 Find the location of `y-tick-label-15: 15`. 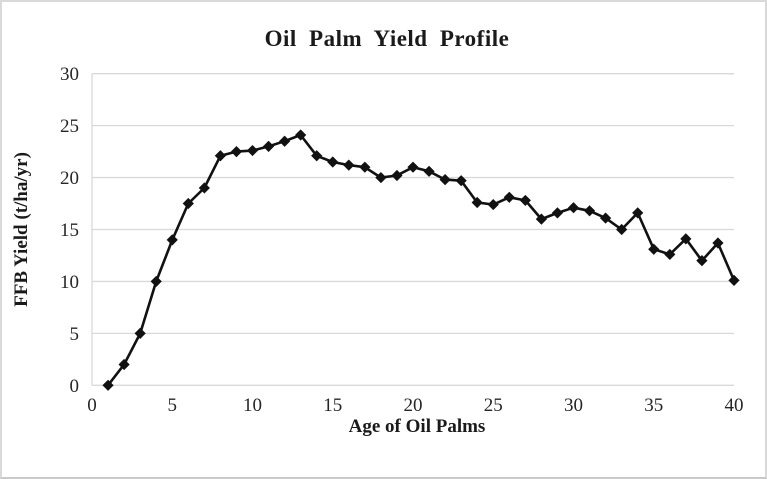

y-tick-label-15: 15 is located at coordinates (69, 230).